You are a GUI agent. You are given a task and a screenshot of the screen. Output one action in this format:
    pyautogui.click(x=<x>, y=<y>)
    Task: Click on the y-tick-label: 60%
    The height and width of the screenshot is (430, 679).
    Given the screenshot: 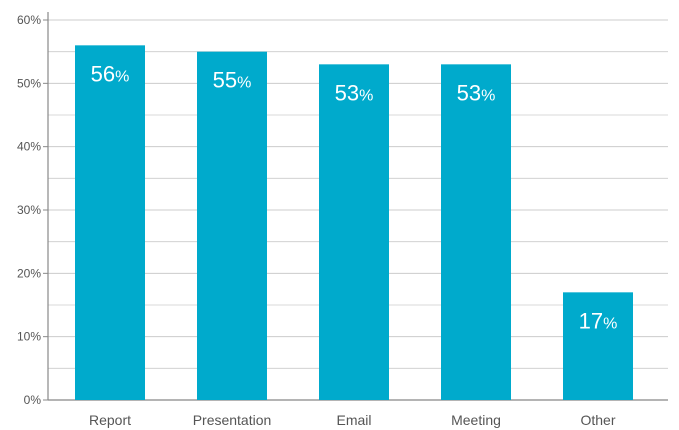 What is the action you would take?
    pyautogui.click(x=29, y=20)
    